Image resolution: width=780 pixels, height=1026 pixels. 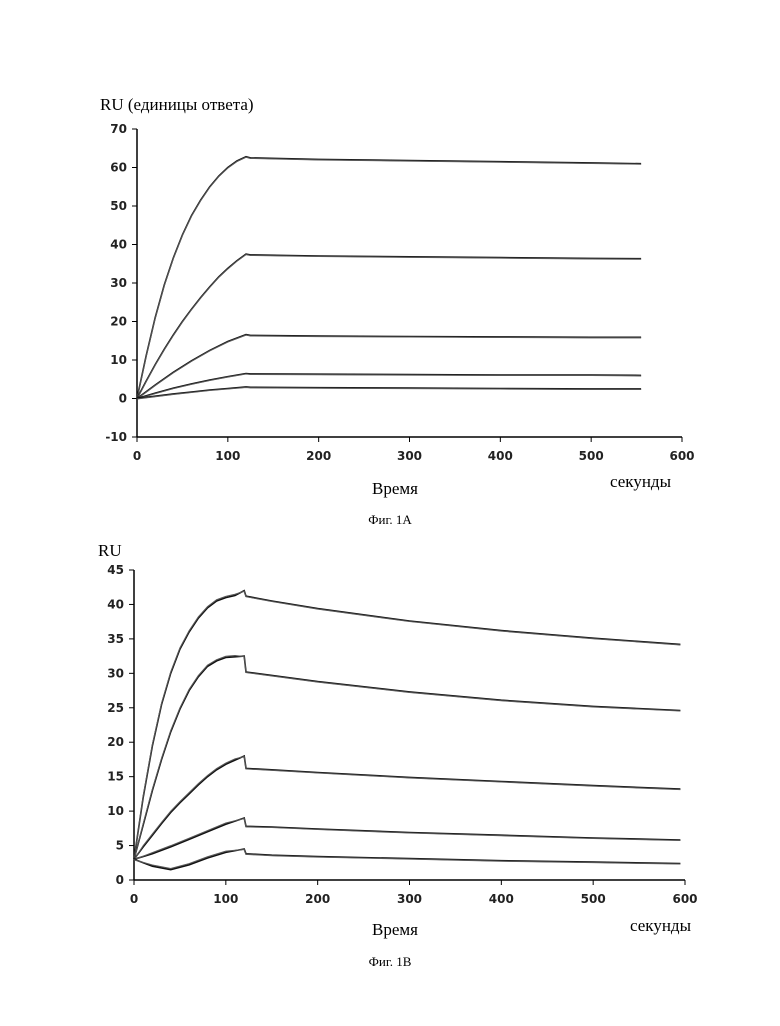 I want to click on y-tick-label: 50, so click(x=118, y=206).